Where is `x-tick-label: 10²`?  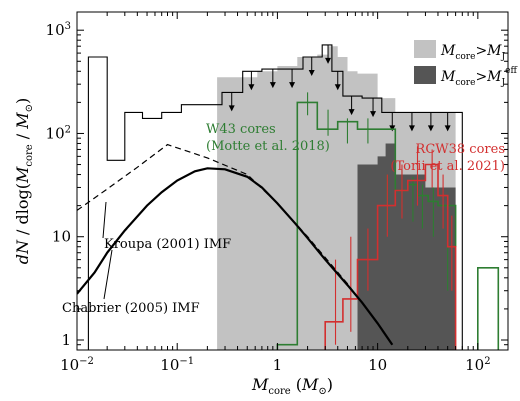 x-tick-label: 10² is located at coordinates (477, 365).